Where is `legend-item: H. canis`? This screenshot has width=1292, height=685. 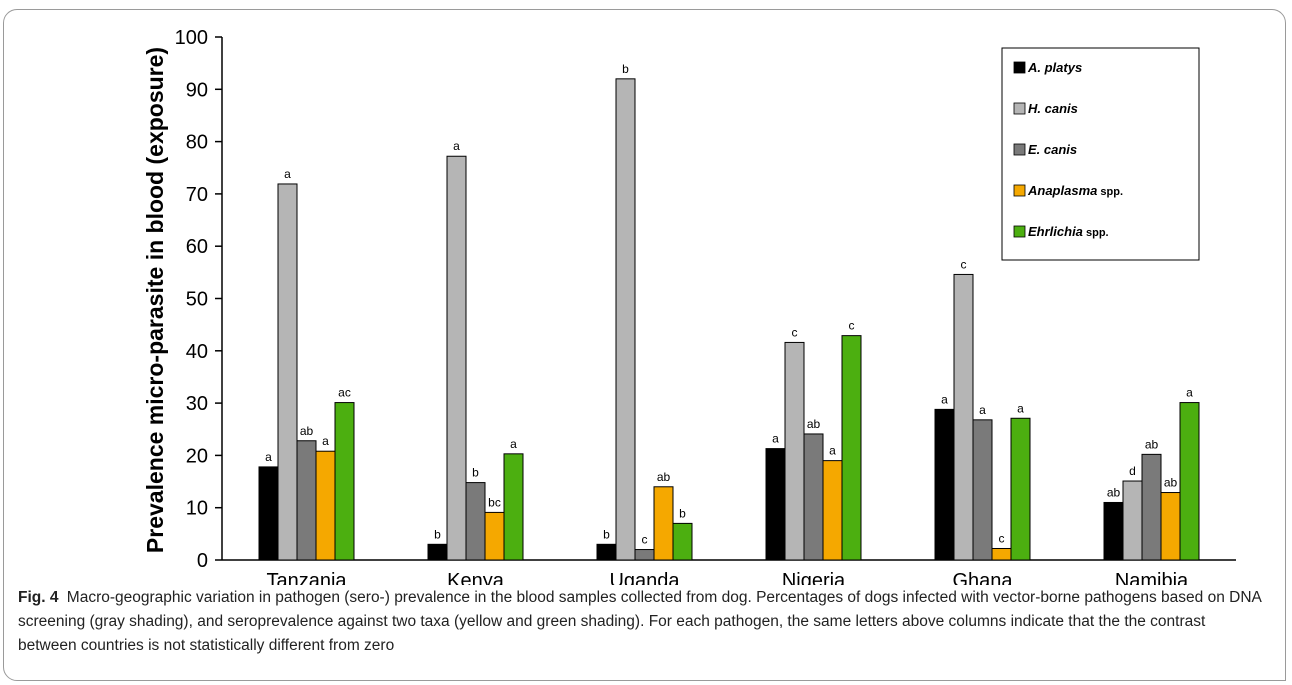 legend-item: H. canis is located at coordinates (1045, 108).